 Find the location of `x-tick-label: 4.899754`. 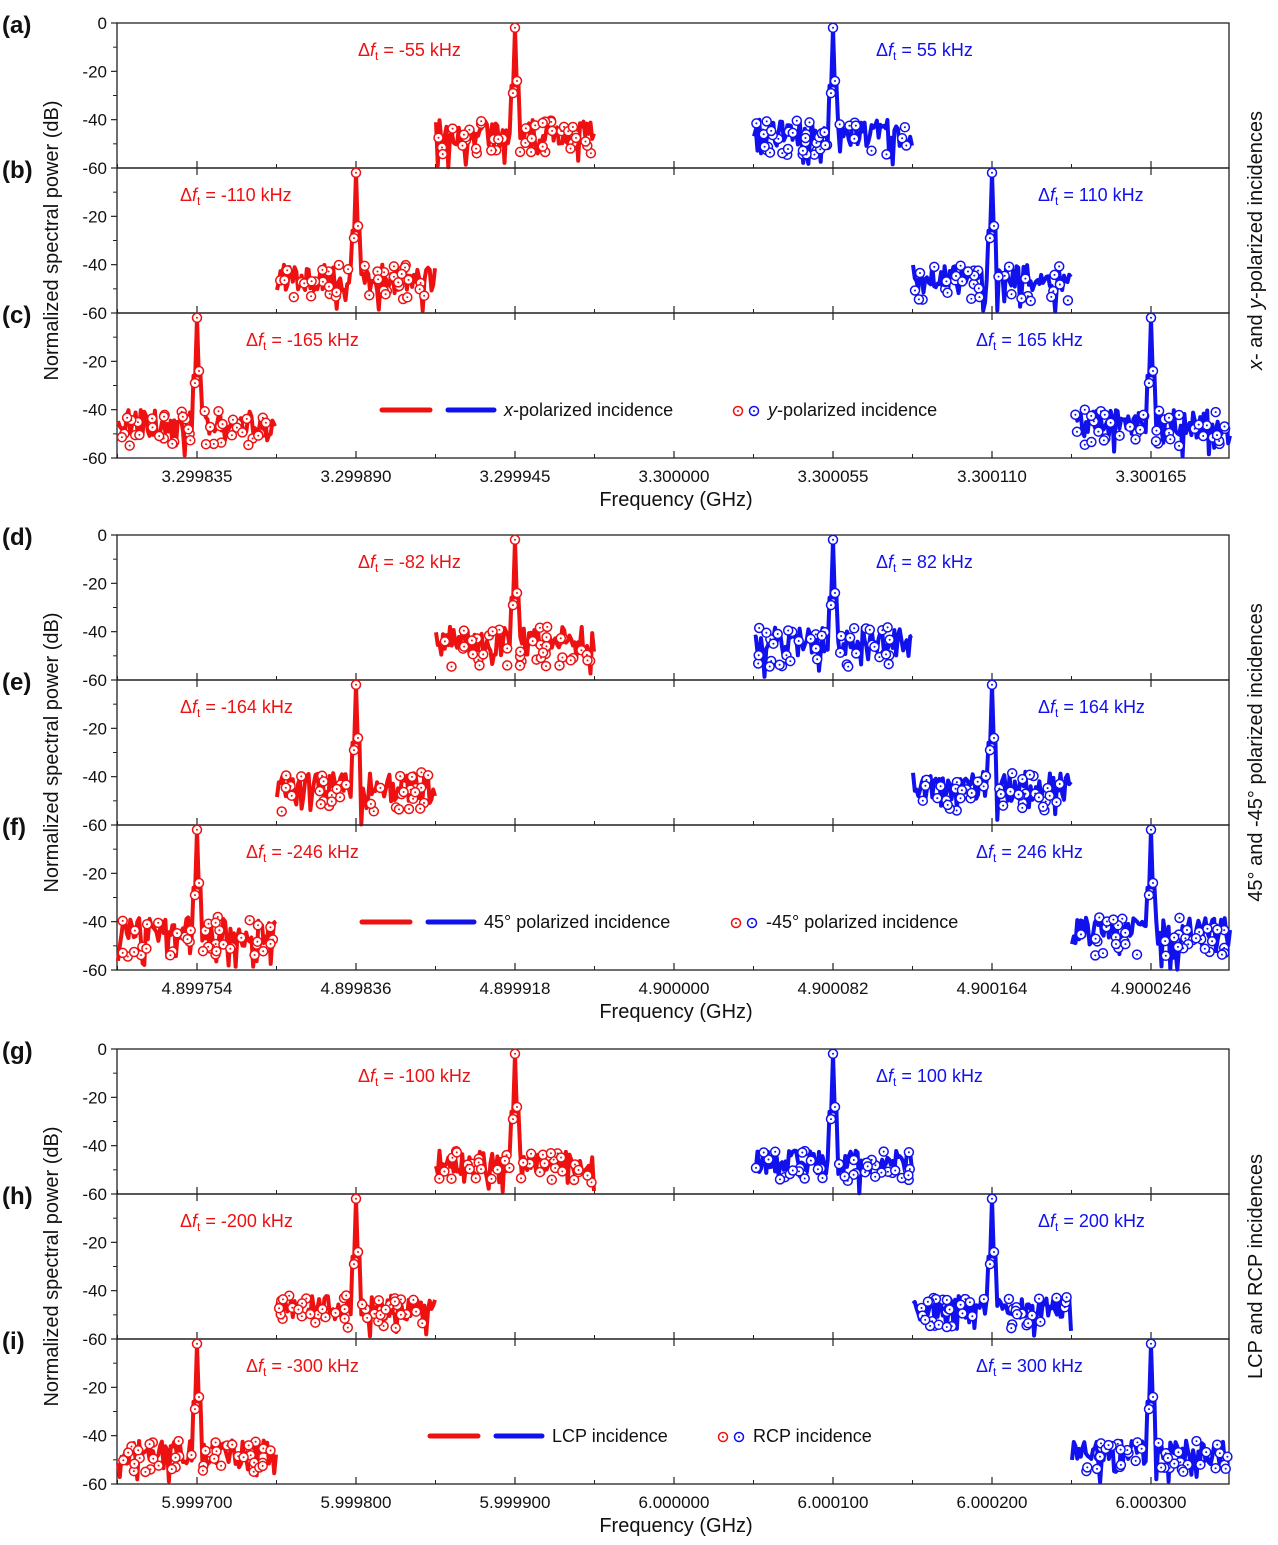

x-tick-label: 4.899754 is located at coordinates (197, 988).